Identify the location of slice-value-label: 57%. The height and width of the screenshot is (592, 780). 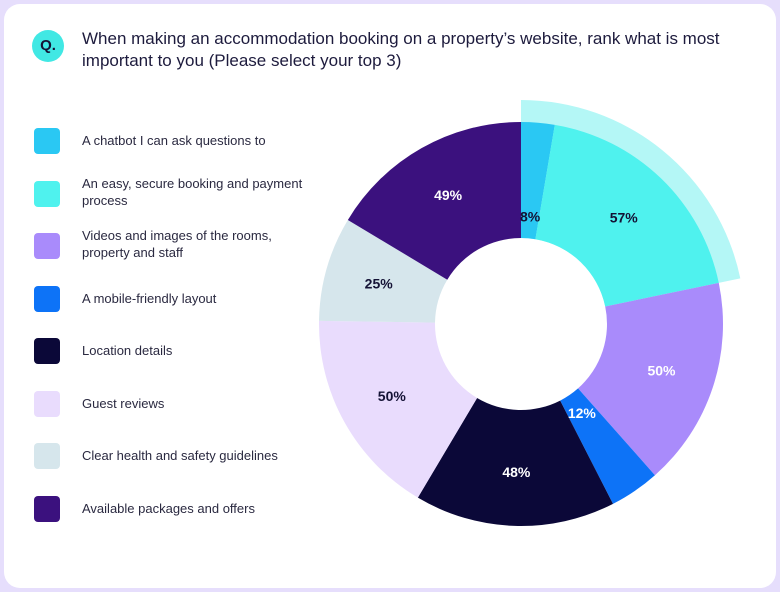
(624, 217).